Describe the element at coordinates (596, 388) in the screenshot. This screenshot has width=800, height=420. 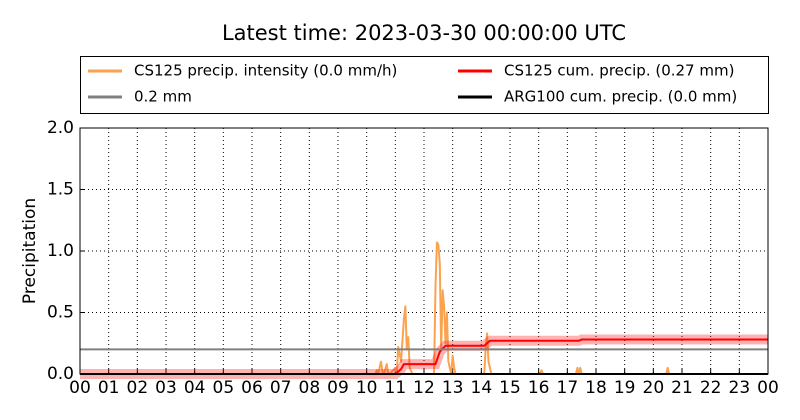
I see `x-tick-label: 18` at that location.